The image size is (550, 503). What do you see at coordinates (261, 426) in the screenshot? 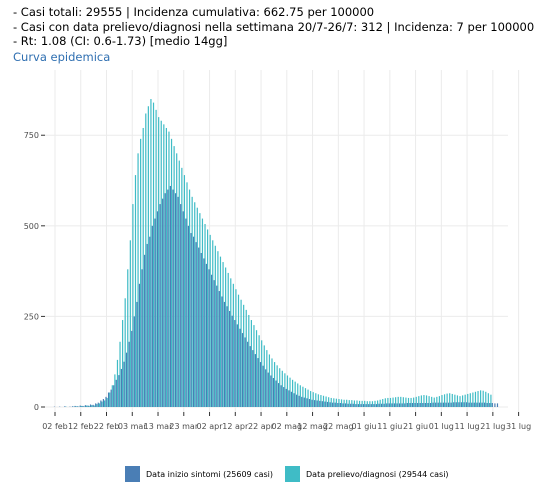
I see `x-tick-label: 22 apr` at bounding box center [261, 426].